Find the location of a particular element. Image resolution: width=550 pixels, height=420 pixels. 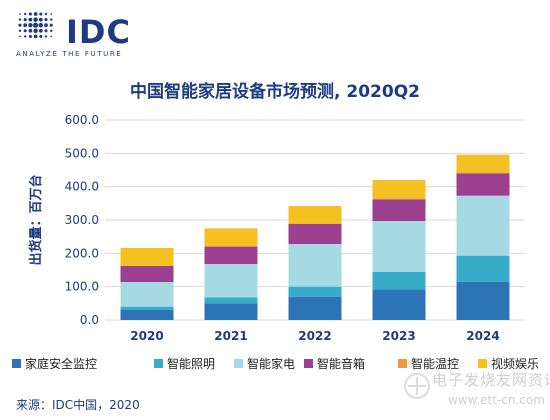

watermark-logo-icon is located at coordinates (417, 386).